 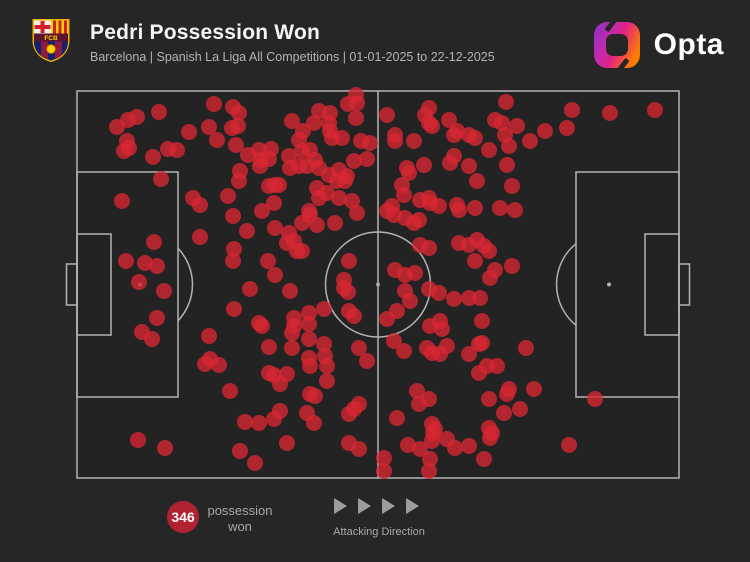 What do you see at coordinates (205, 32) in the screenshot?
I see `page-title: Pedri Possession Won` at bounding box center [205, 32].